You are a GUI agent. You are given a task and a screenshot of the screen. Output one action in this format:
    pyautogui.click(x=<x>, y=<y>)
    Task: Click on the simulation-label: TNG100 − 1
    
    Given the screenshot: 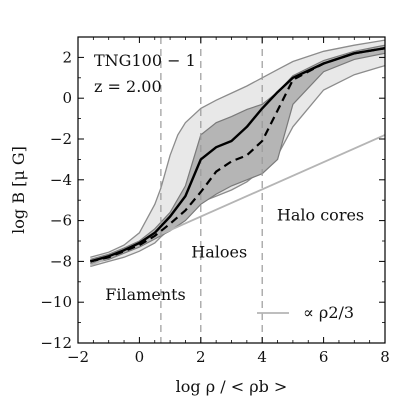 What is the action you would take?
    pyautogui.click(x=145, y=60)
    